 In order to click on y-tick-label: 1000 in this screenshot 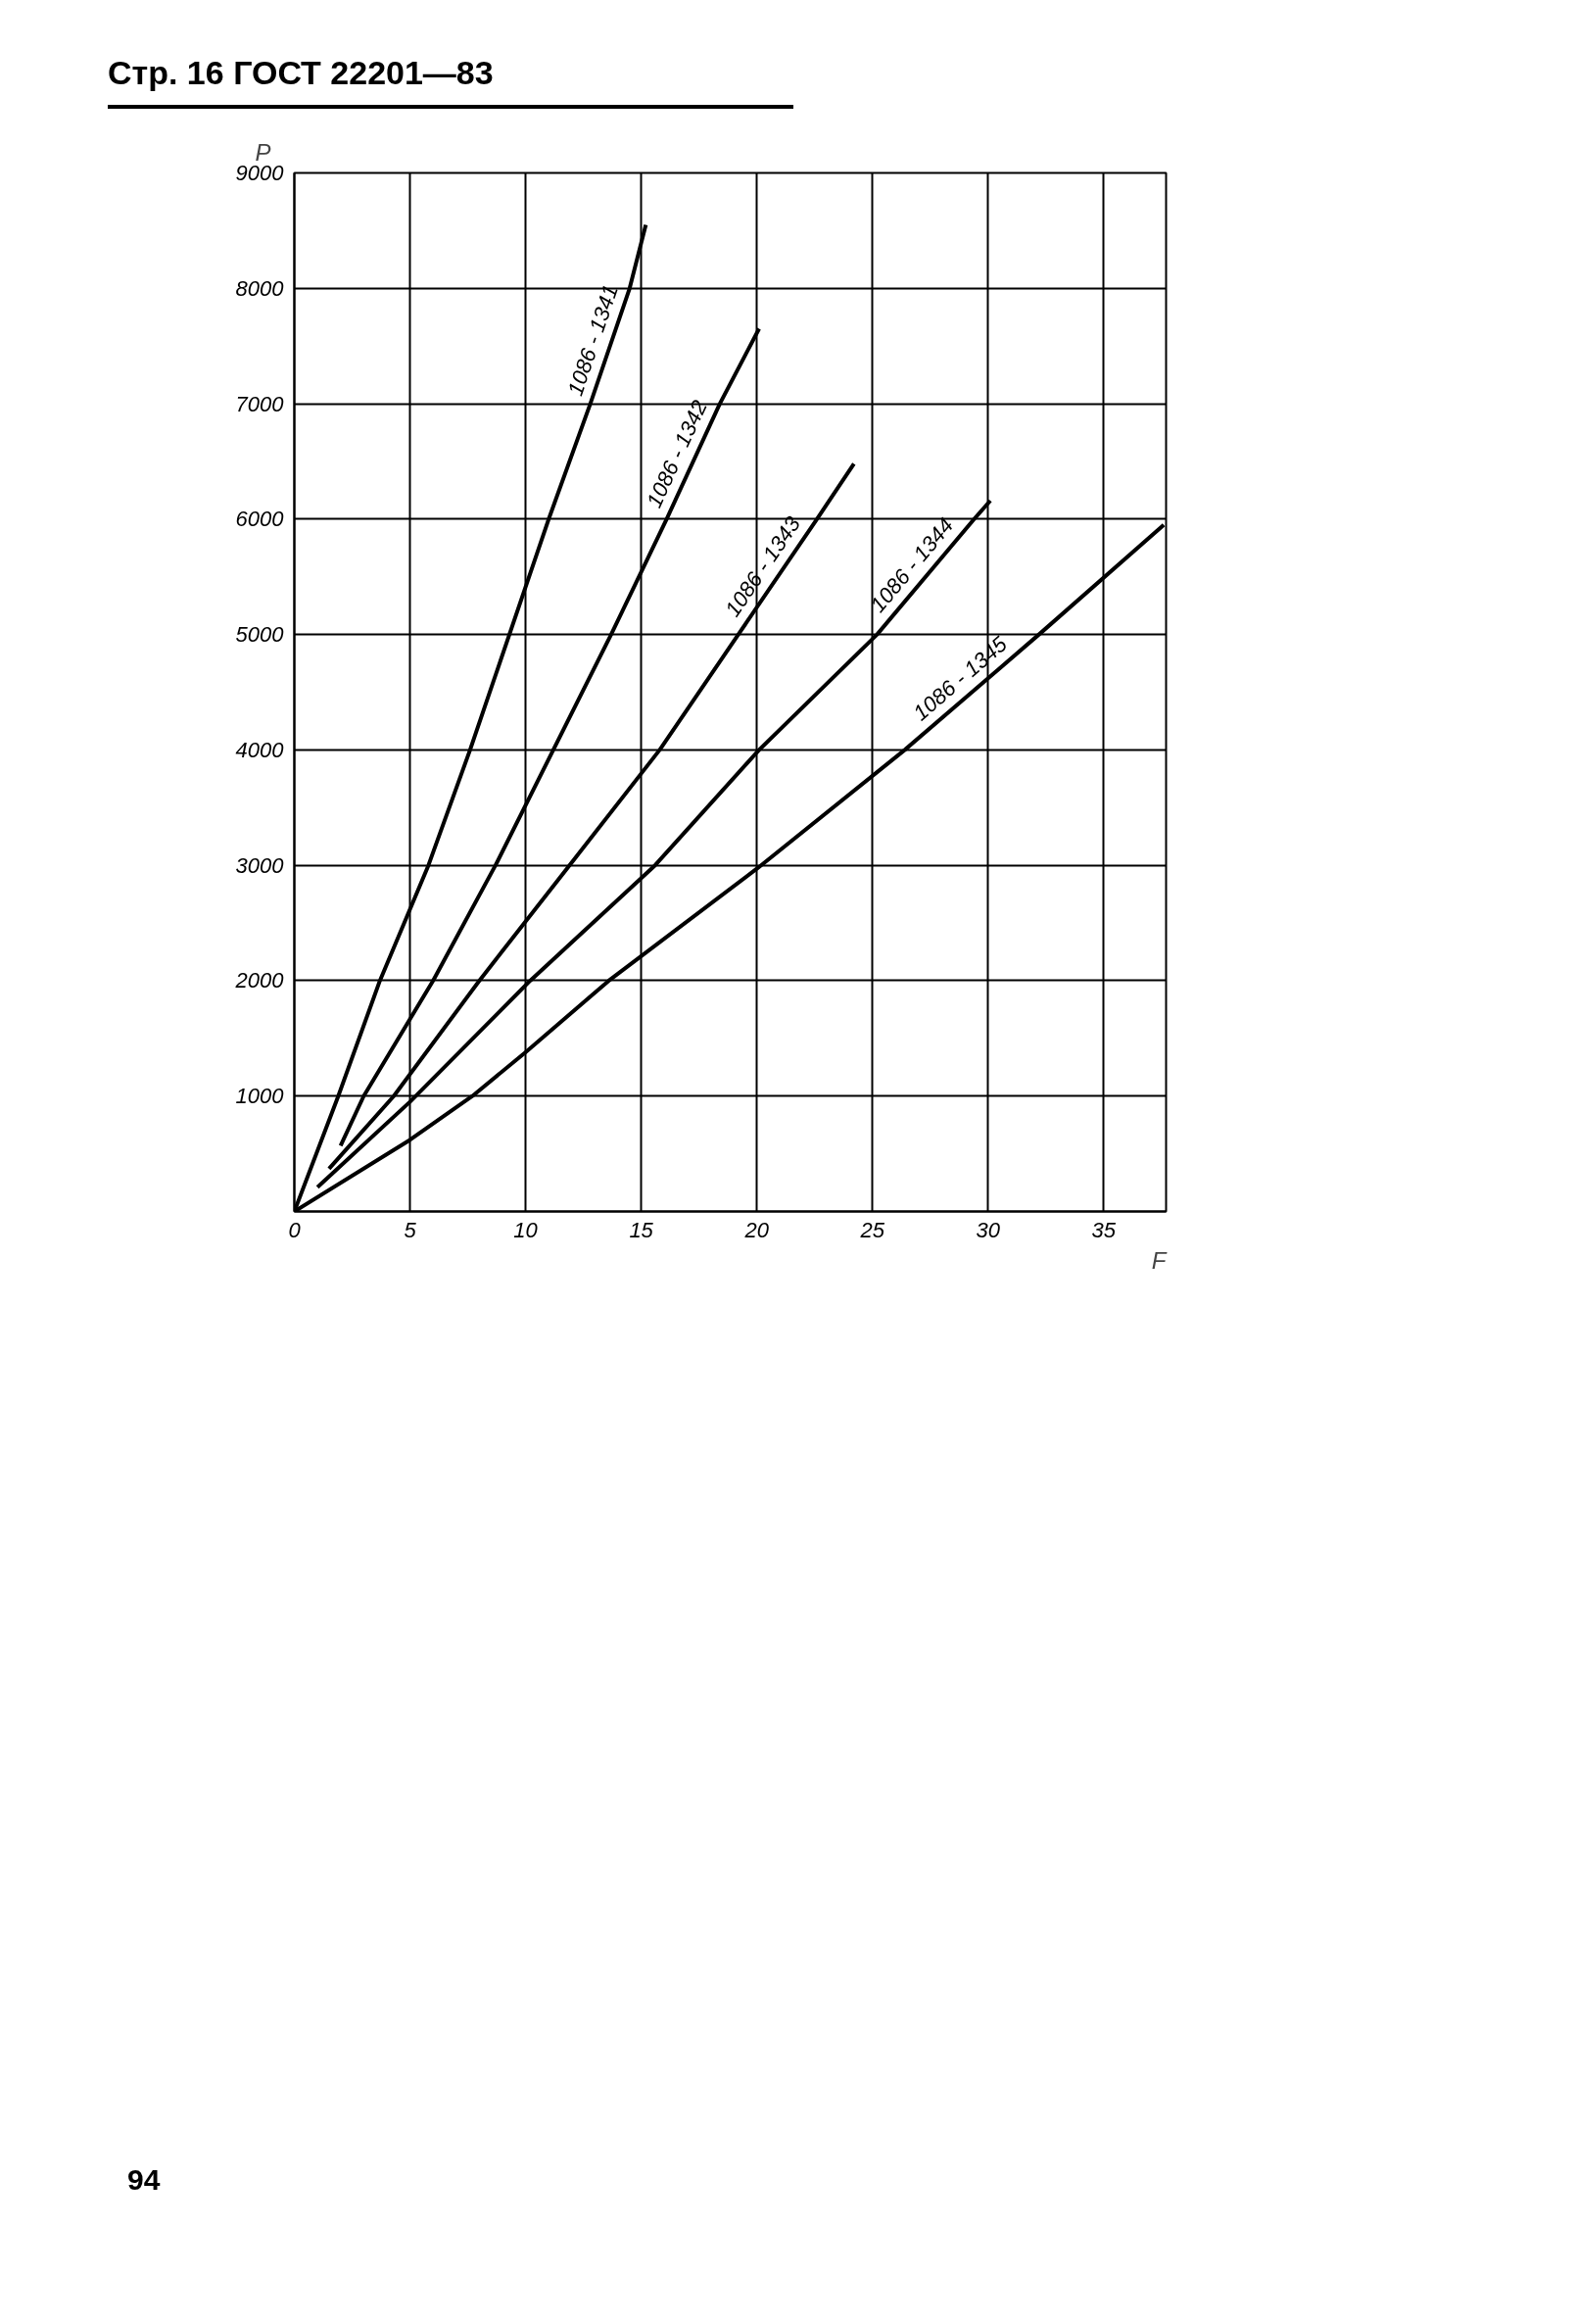, I will do `click(260, 1095)`.